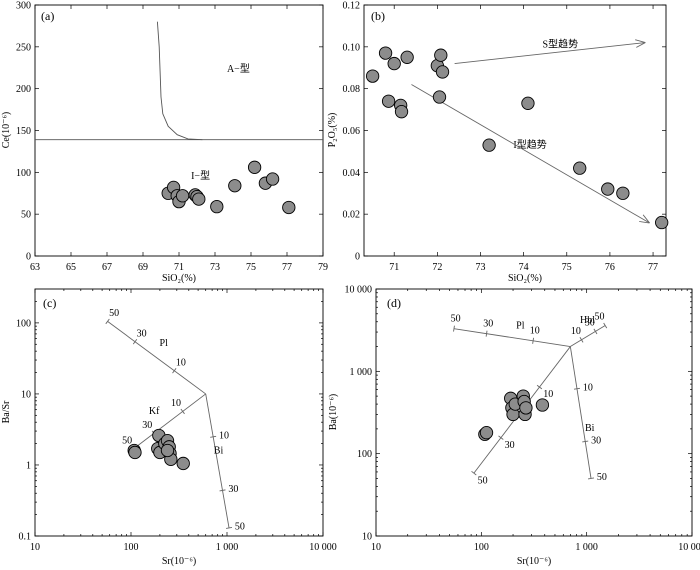 The height and width of the screenshot is (570, 700). Describe the element at coordinates (524, 267) in the screenshot. I see `panel-b-xtick-label: 74` at that location.